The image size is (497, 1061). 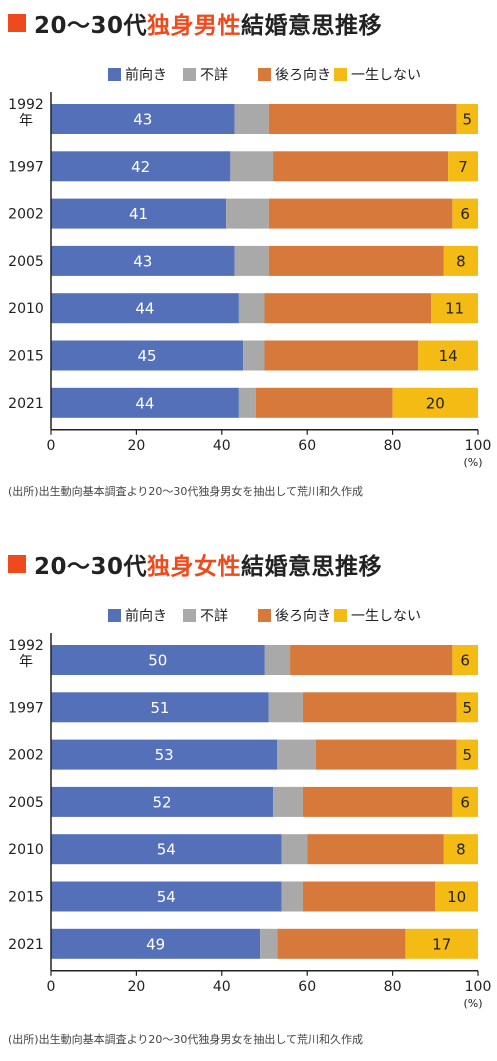 I want to click on bar-row: 52 6, so click(x=264, y=801).